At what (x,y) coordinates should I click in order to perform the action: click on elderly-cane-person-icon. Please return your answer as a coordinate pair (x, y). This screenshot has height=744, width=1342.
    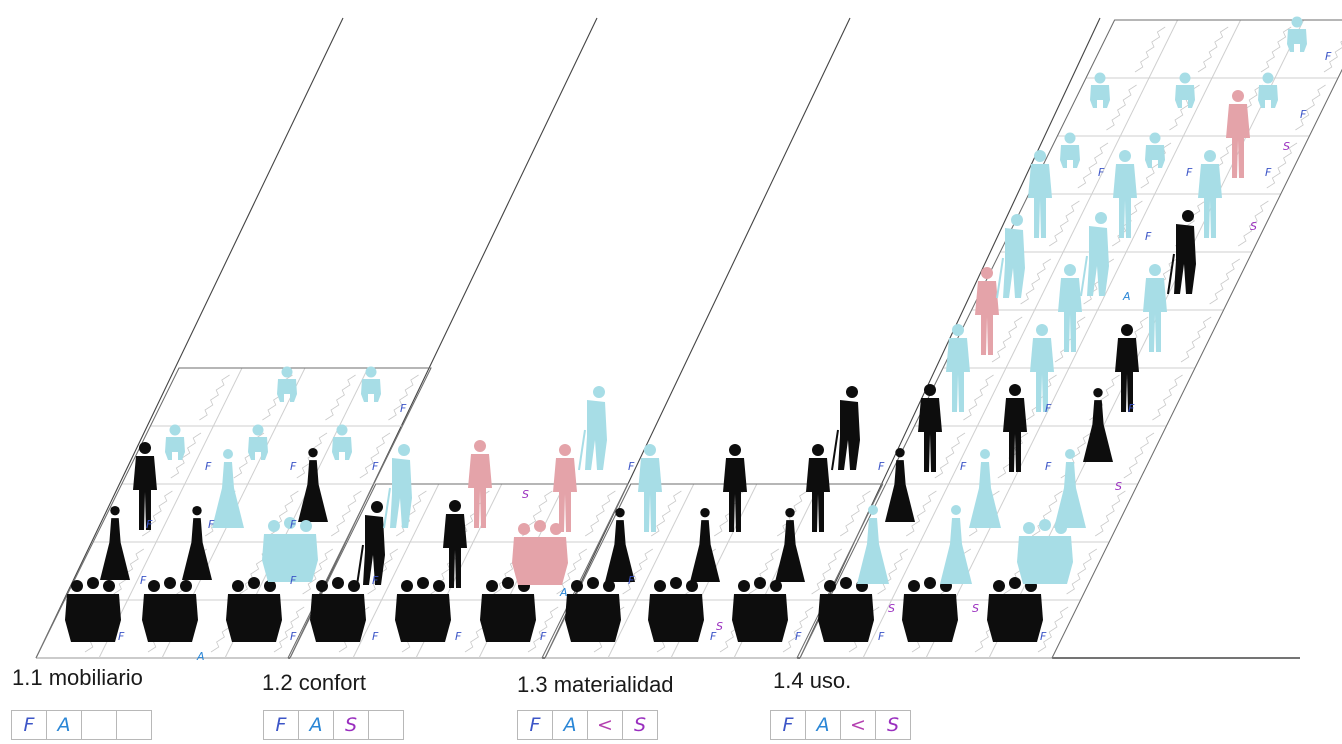
    Looking at the image, I should click on (1181, 252).